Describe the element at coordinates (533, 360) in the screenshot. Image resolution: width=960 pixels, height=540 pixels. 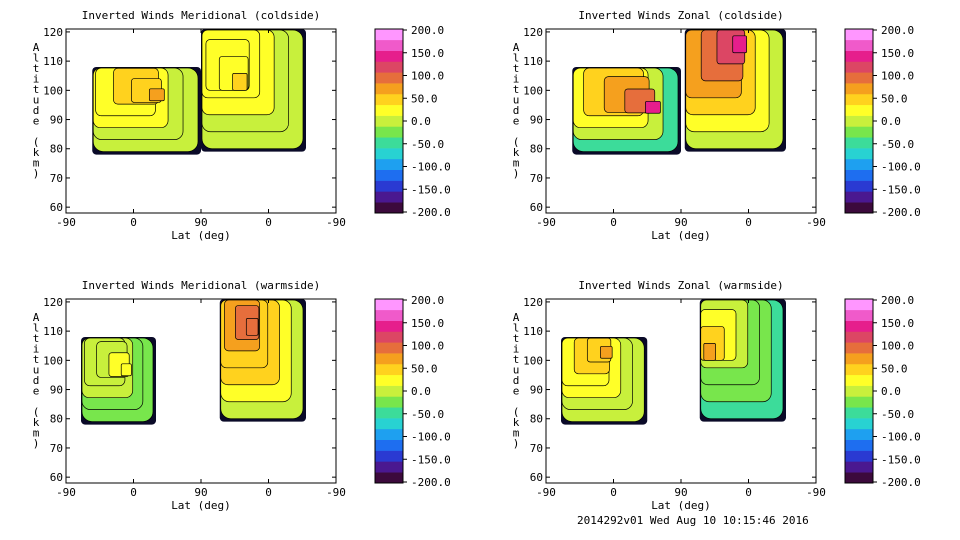
I see `y-tick-label: 100` at that location.